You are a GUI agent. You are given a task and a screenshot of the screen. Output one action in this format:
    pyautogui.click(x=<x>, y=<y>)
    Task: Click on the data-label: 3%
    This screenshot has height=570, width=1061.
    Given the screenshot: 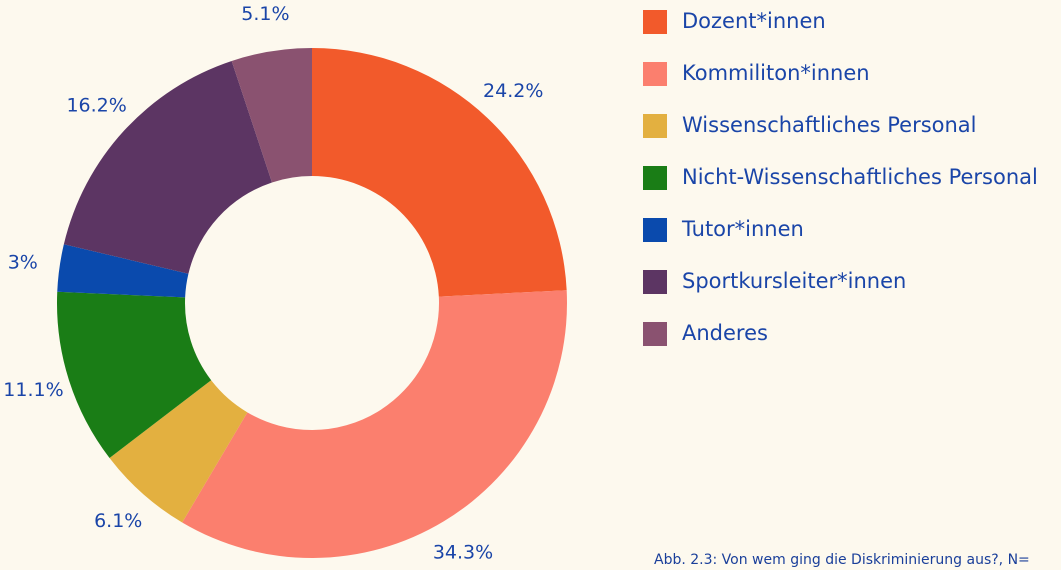 What is the action you would take?
    pyautogui.click(x=23, y=262)
    